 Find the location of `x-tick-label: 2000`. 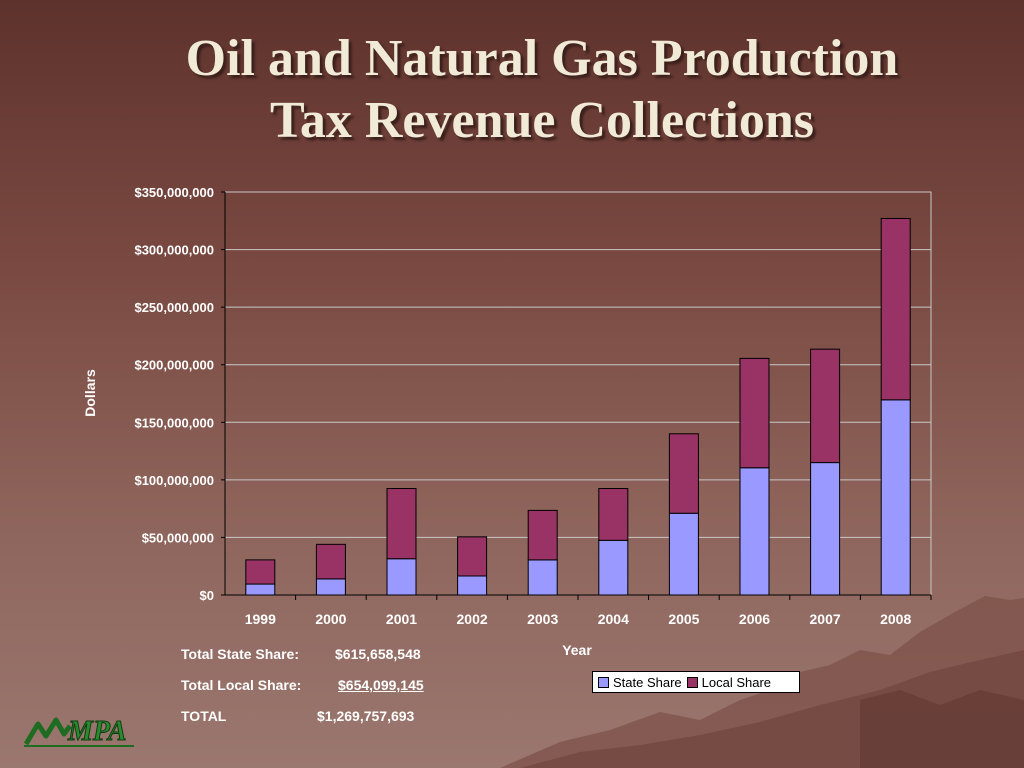

x-tick-label: 2000 is located at coordinates (330, 619).